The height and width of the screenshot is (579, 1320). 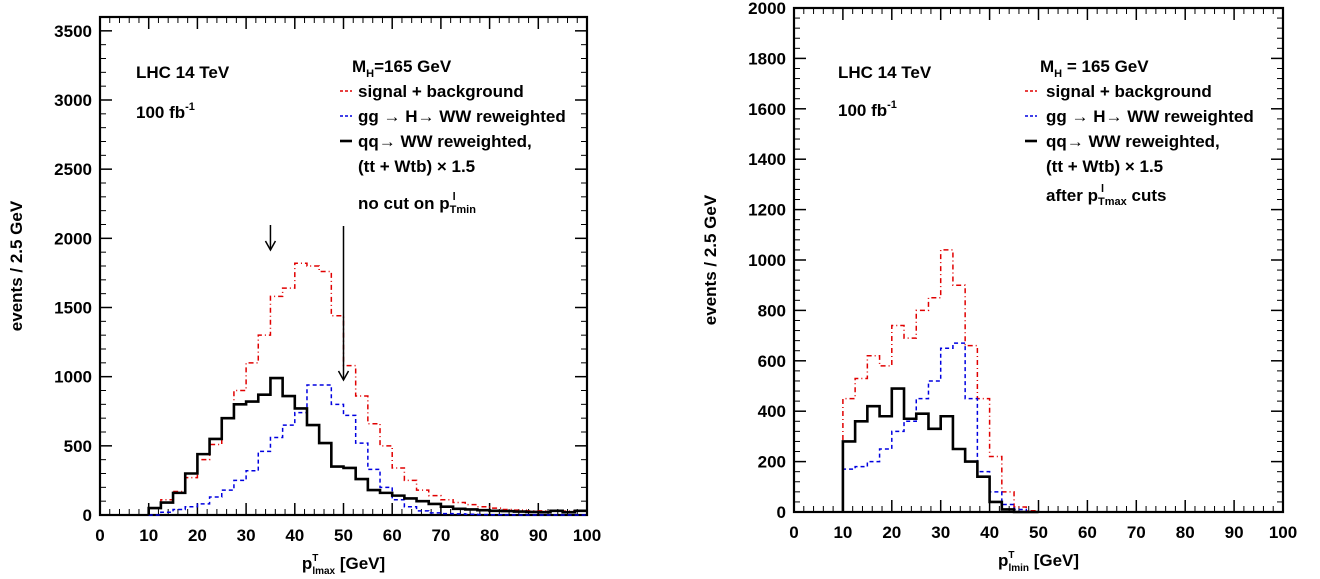 I want to click on y-tick-label: 600, so click(x=772, y=361).